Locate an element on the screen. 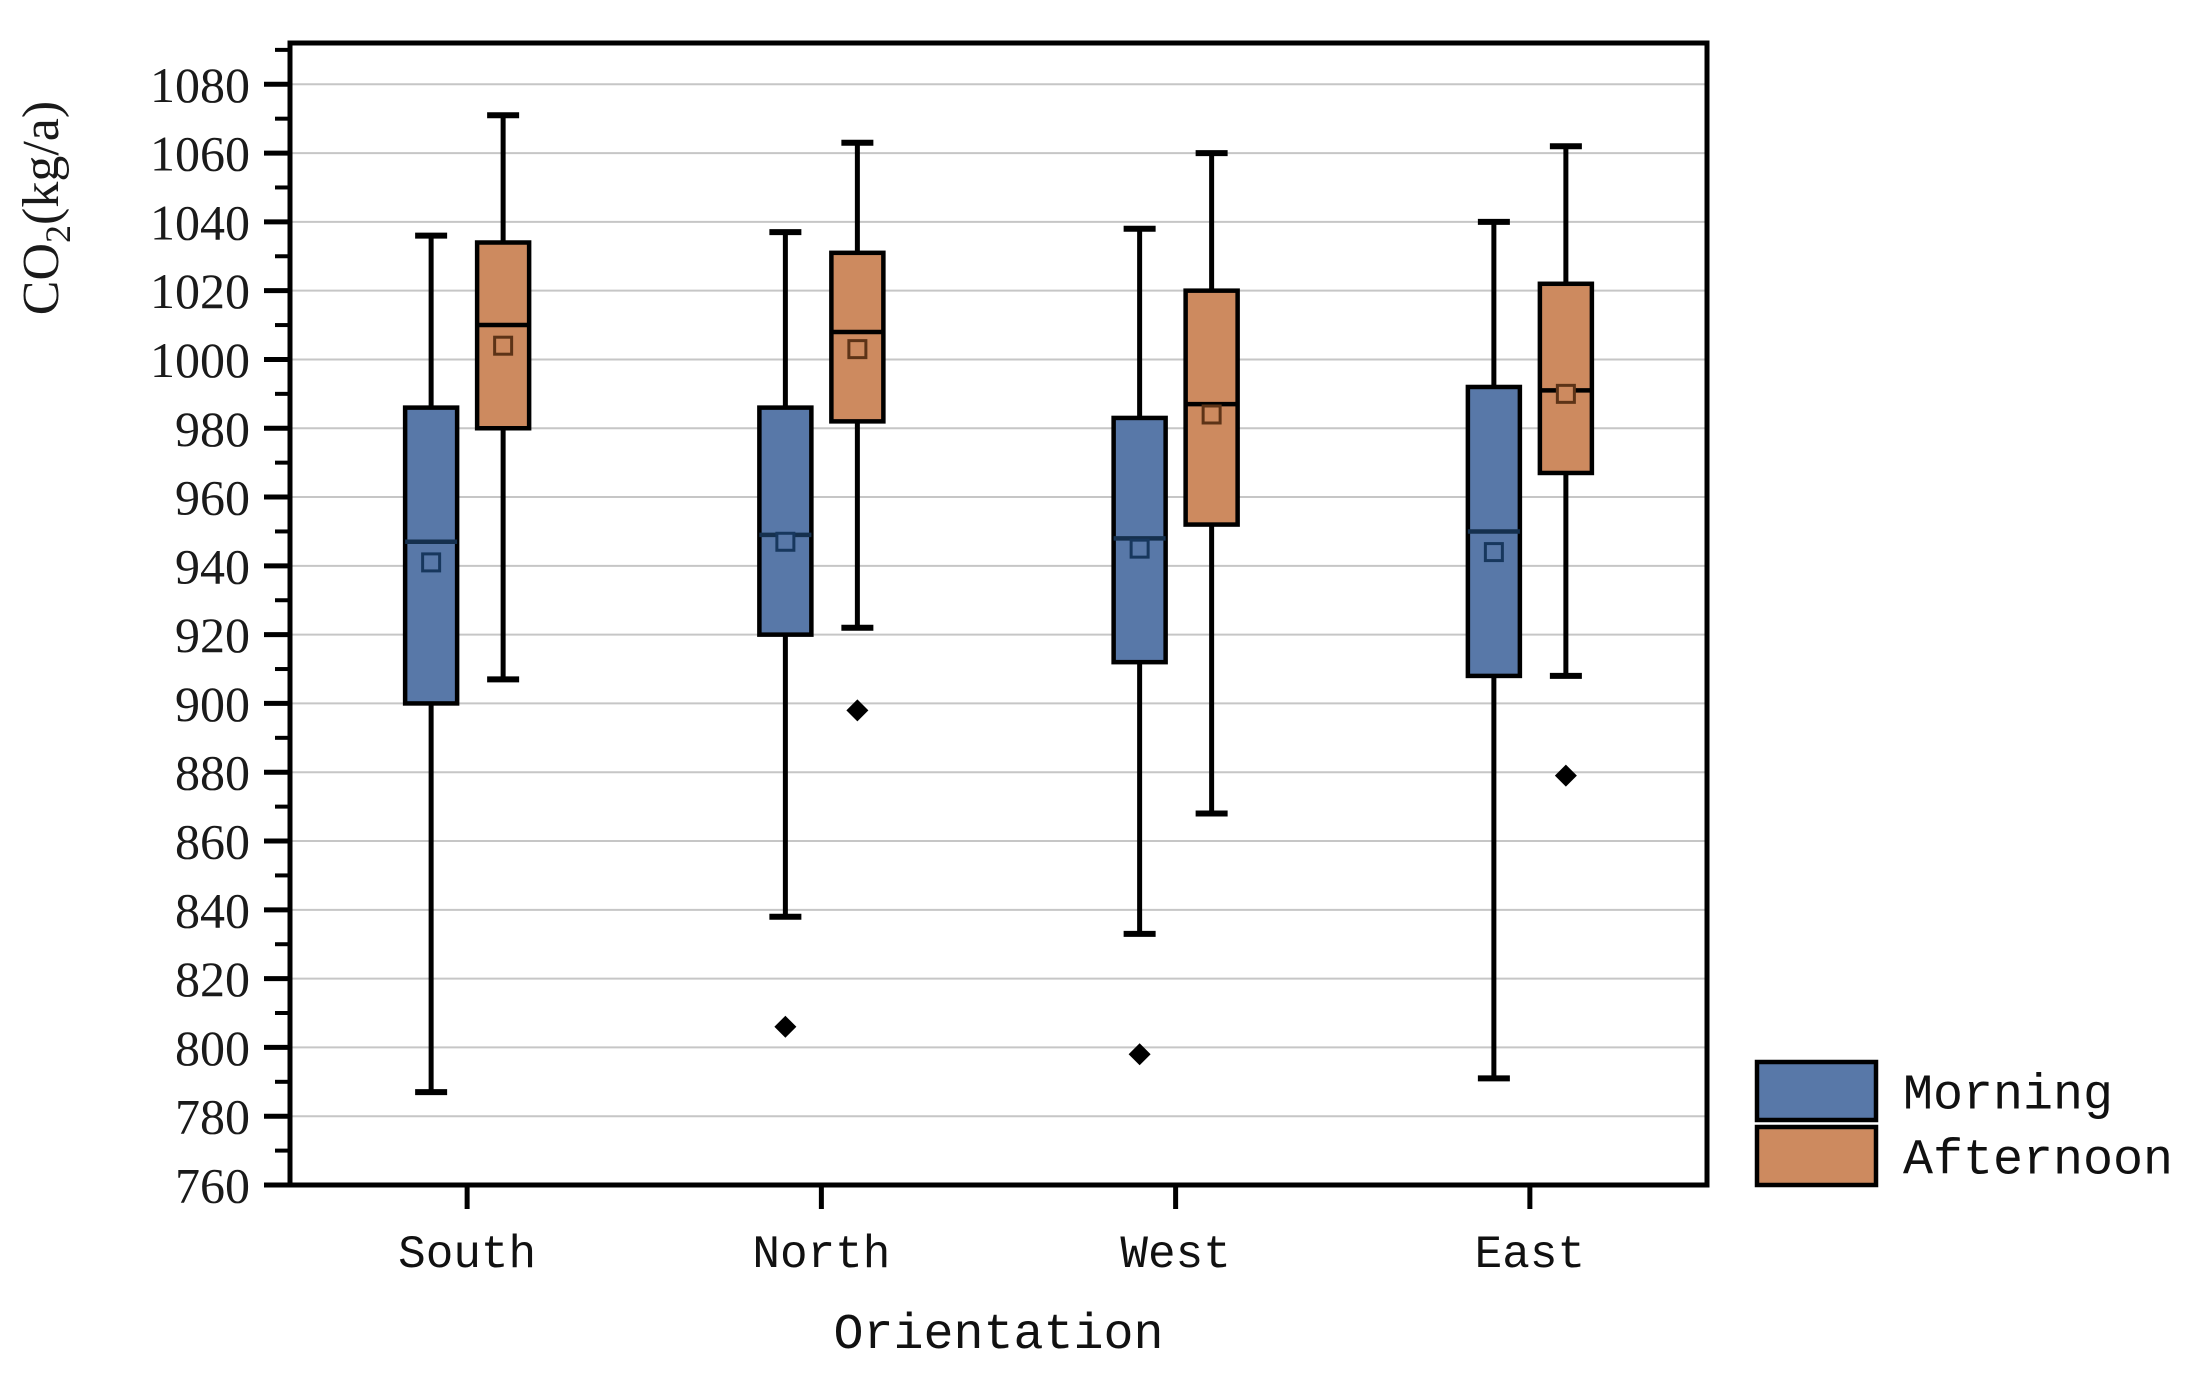 This screenshot has width=2208, height=1393. box-group-afternoon-east is located at coordinates (1566, 465).